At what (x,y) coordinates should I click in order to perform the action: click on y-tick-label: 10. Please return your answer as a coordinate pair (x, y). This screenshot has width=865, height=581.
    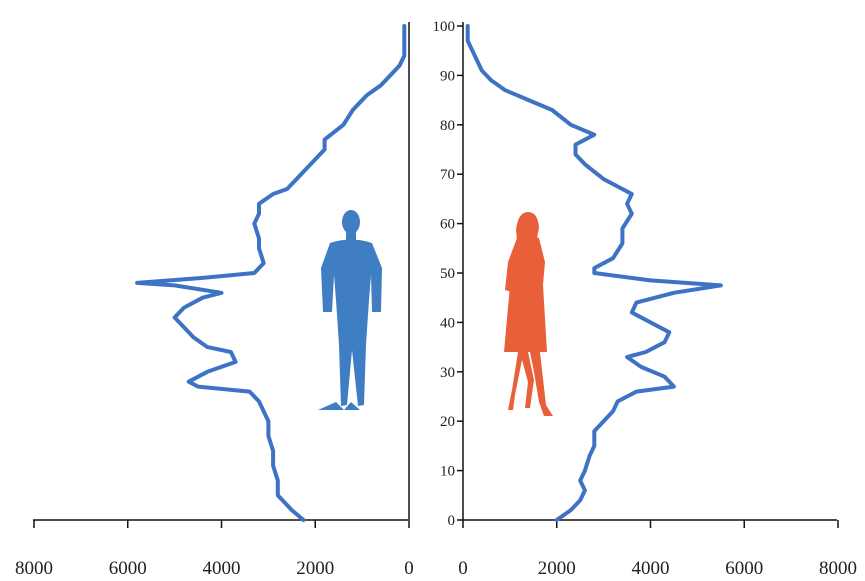
    Looking at the image, I should click on (447, 472).